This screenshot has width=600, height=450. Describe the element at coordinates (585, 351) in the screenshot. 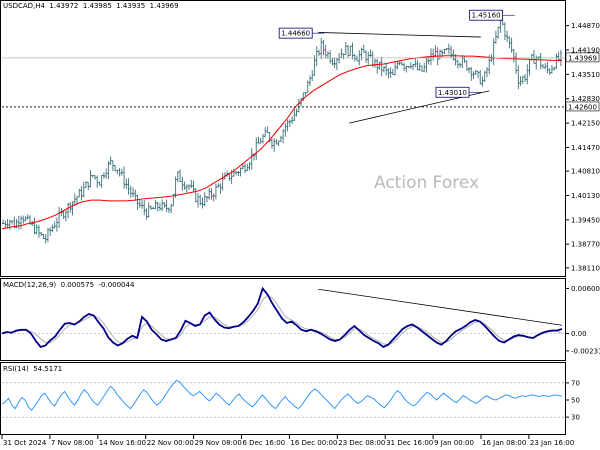

I see `macd-y-tick-label: -0.002318` at that location.